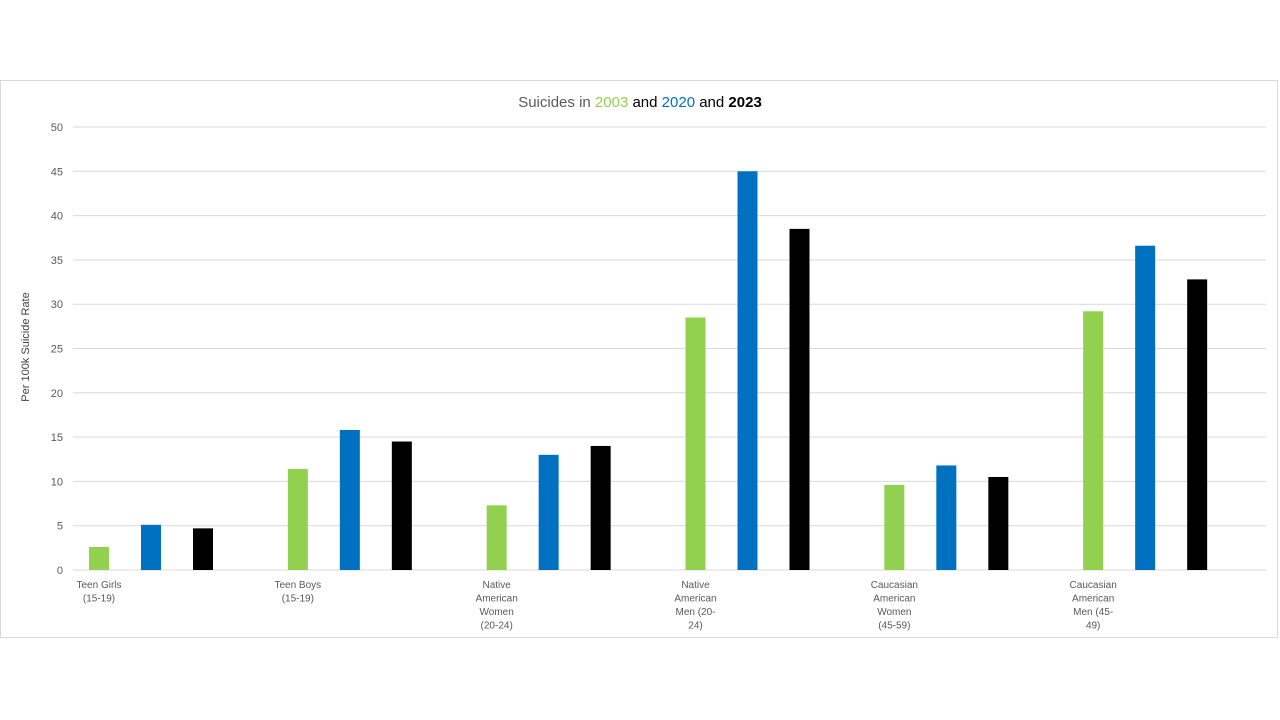  I want to click on category-label: Native American Women (20-24), so click(497, 606).